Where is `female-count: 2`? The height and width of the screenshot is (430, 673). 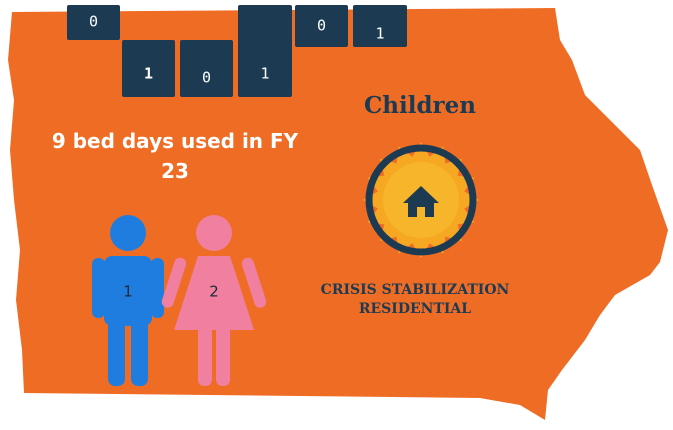 female-count: 2 is located at coordinates (214, 292).